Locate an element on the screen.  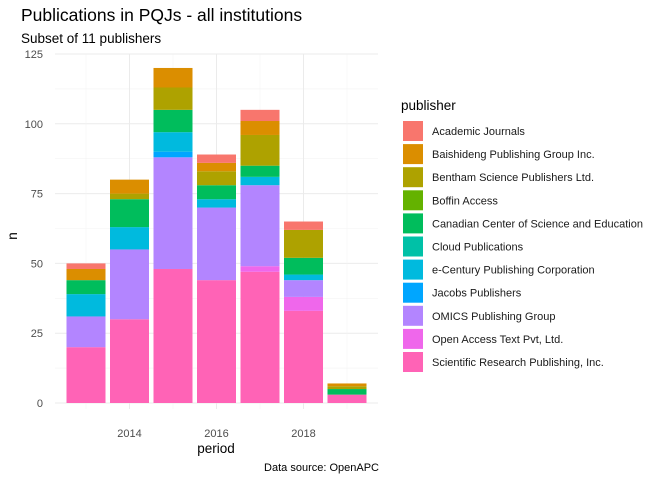
y-tick-label: 75 is located at coordinates (37, 195).